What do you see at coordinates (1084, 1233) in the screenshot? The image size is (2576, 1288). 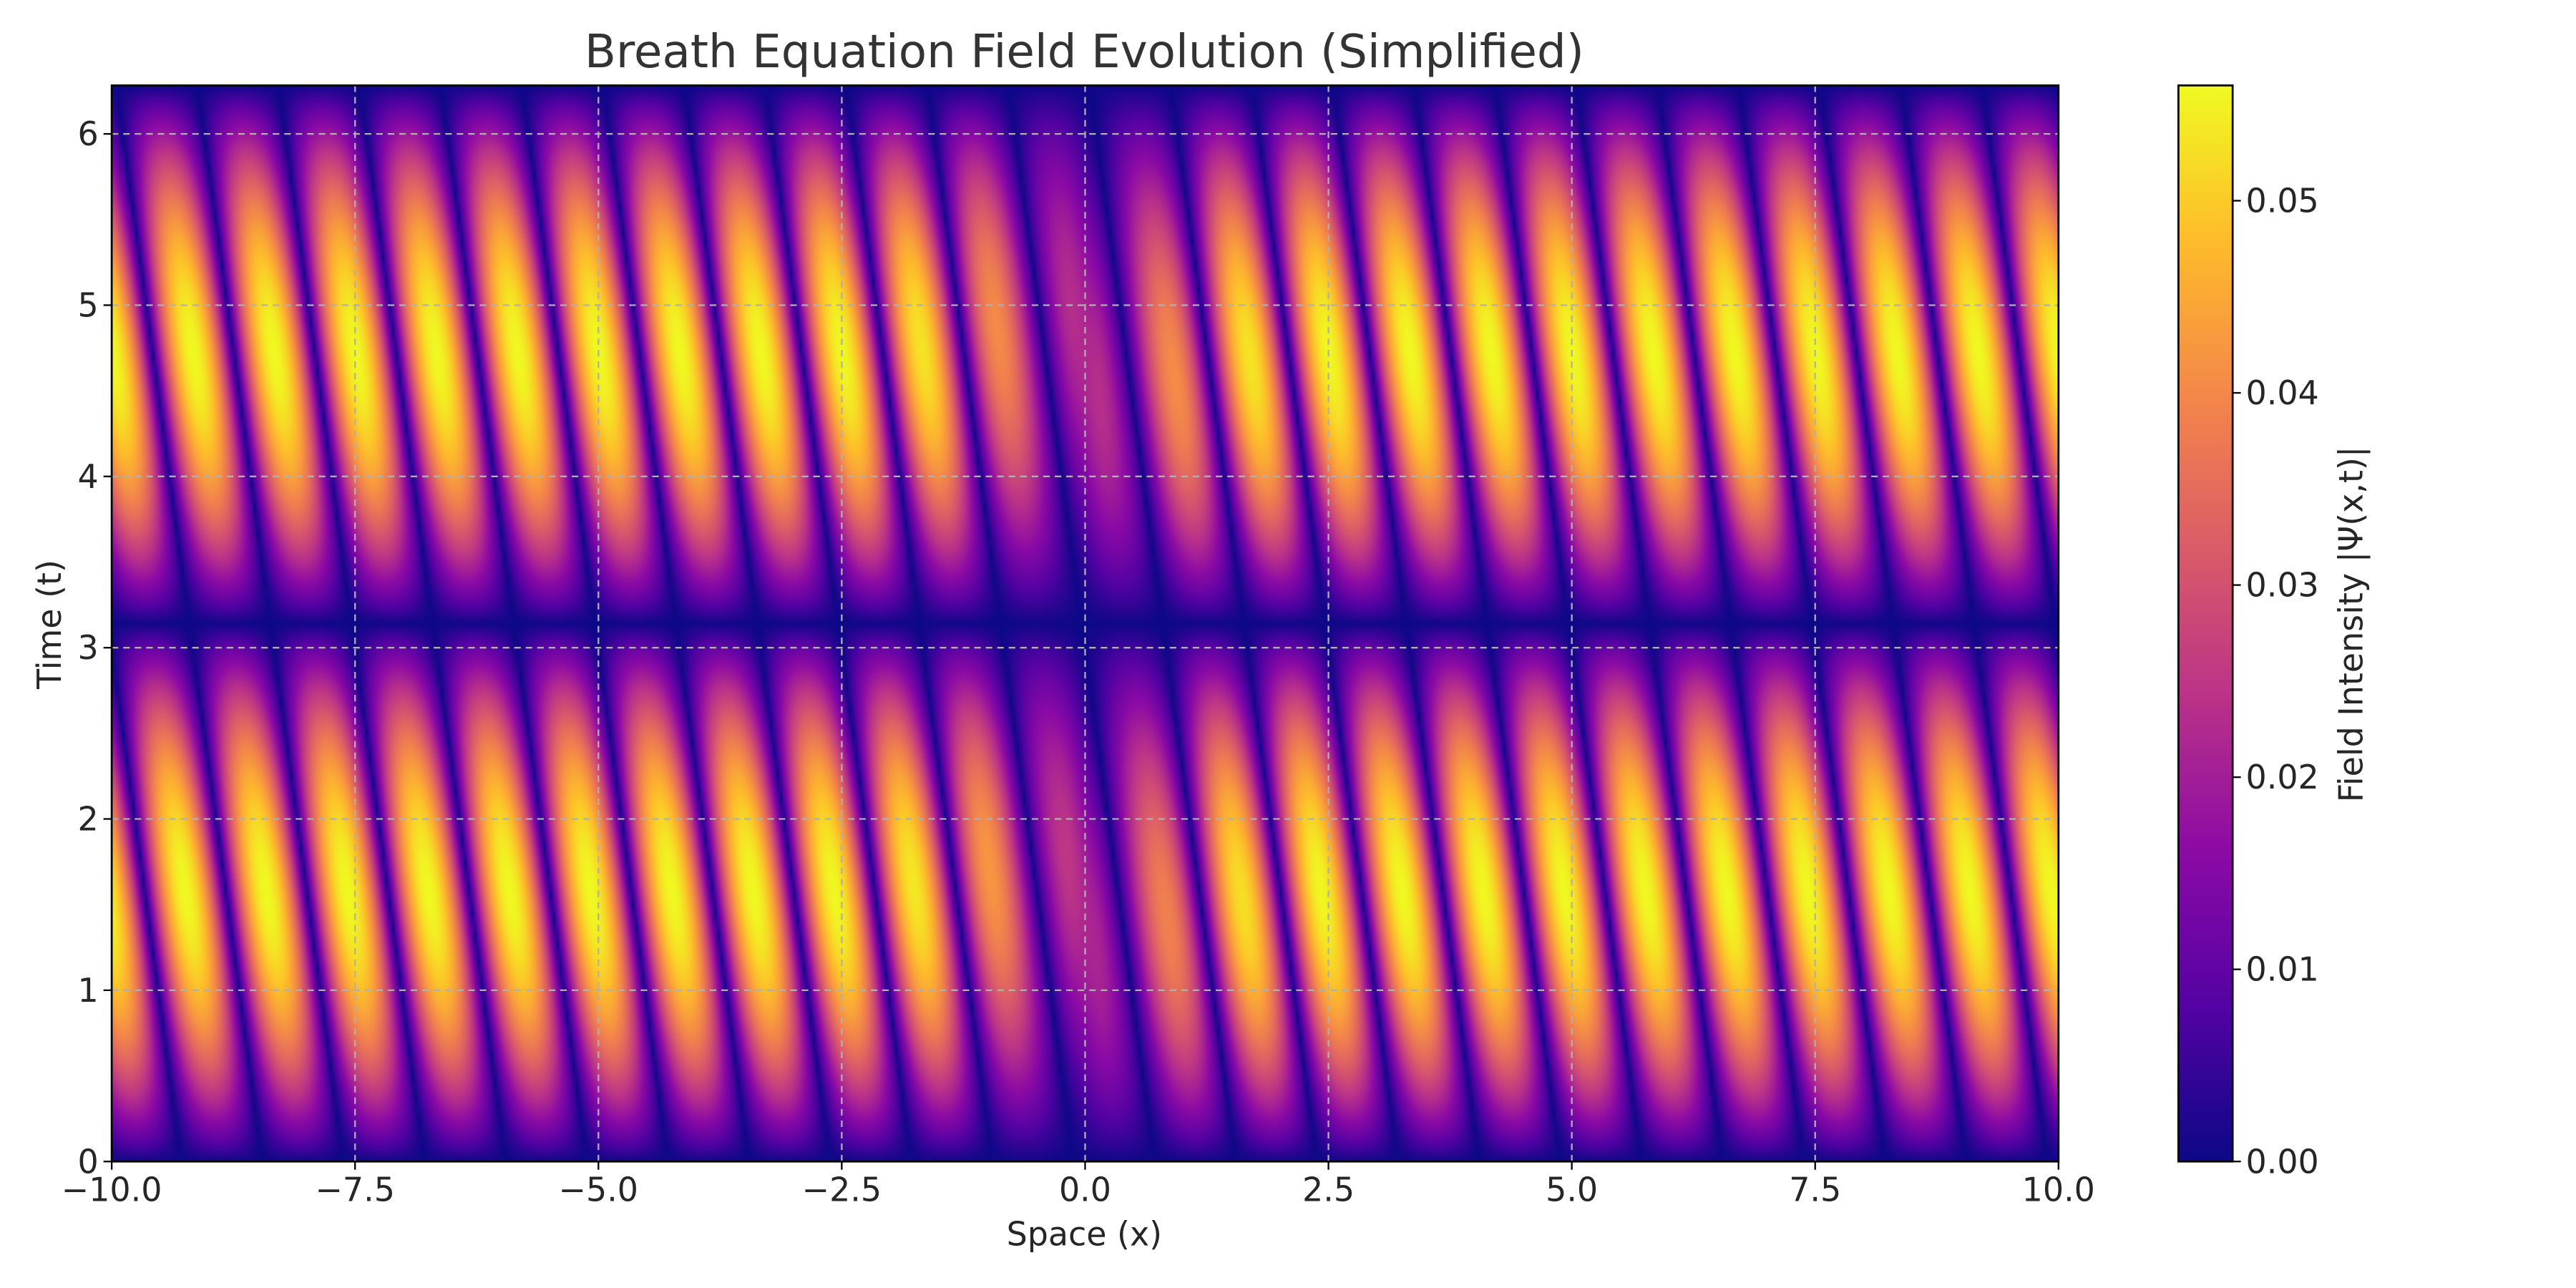 I see `x-axis-label: Space (x)` at bounding box center [1084, 1233].